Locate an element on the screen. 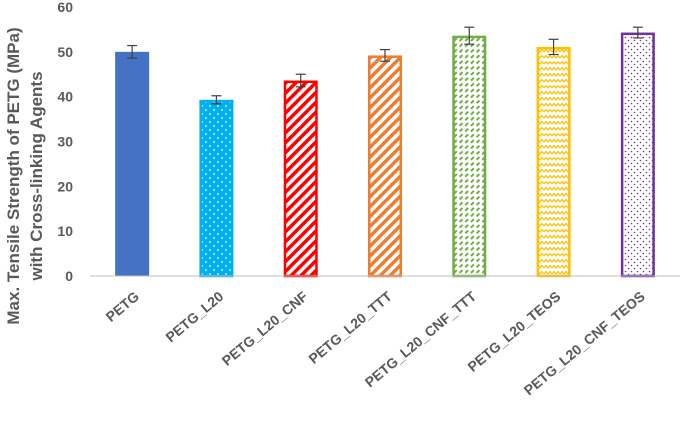  y-tick-label: 50 is located at coordinates (65, 52).